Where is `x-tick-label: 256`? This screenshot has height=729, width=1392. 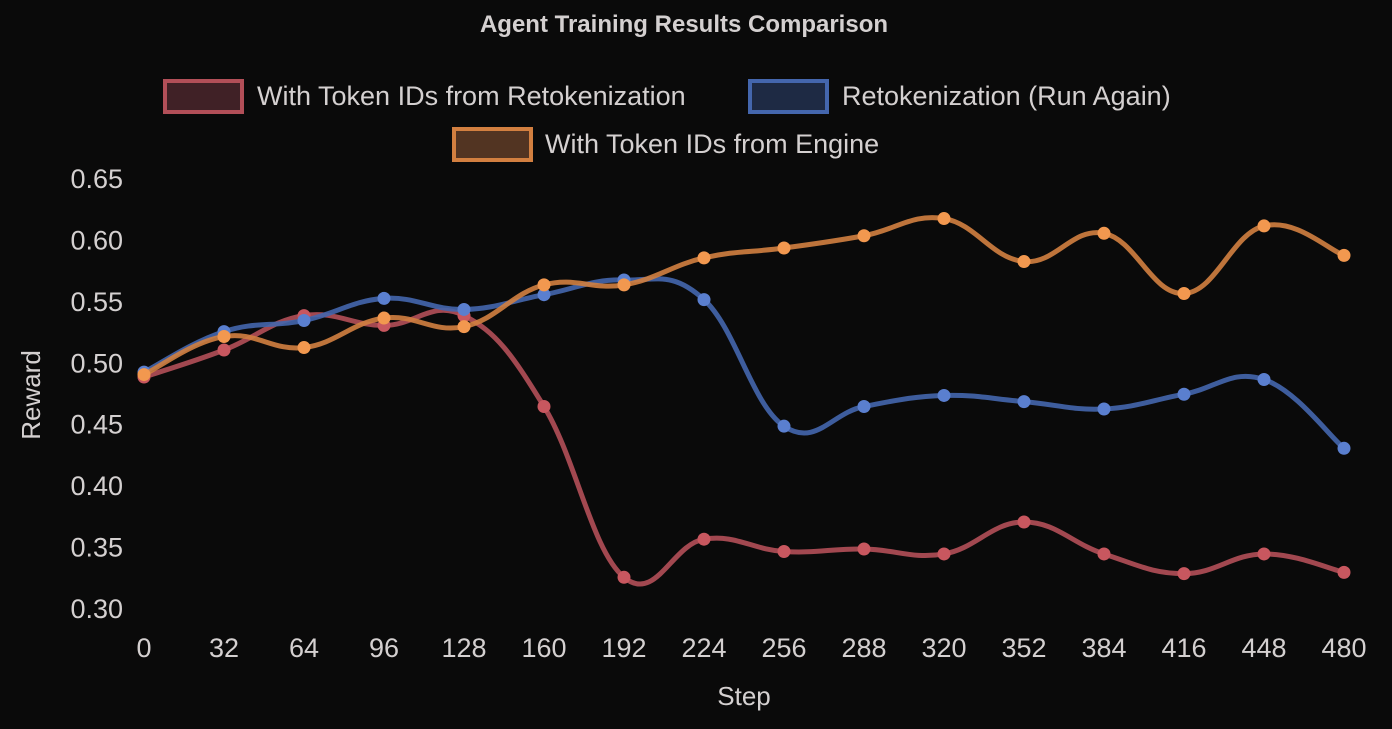
x-tick-label: 256 is located at coordinates (783, 648).